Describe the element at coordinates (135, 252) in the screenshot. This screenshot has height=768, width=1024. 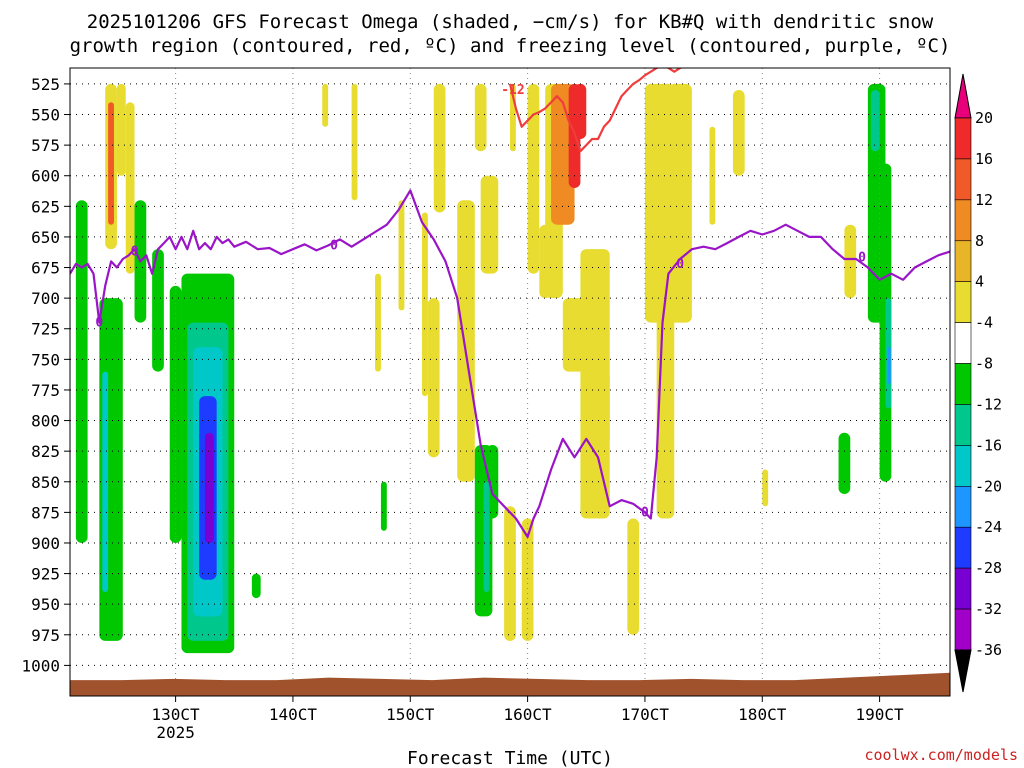
I see `freezing-level-label-0: 0` at that location.